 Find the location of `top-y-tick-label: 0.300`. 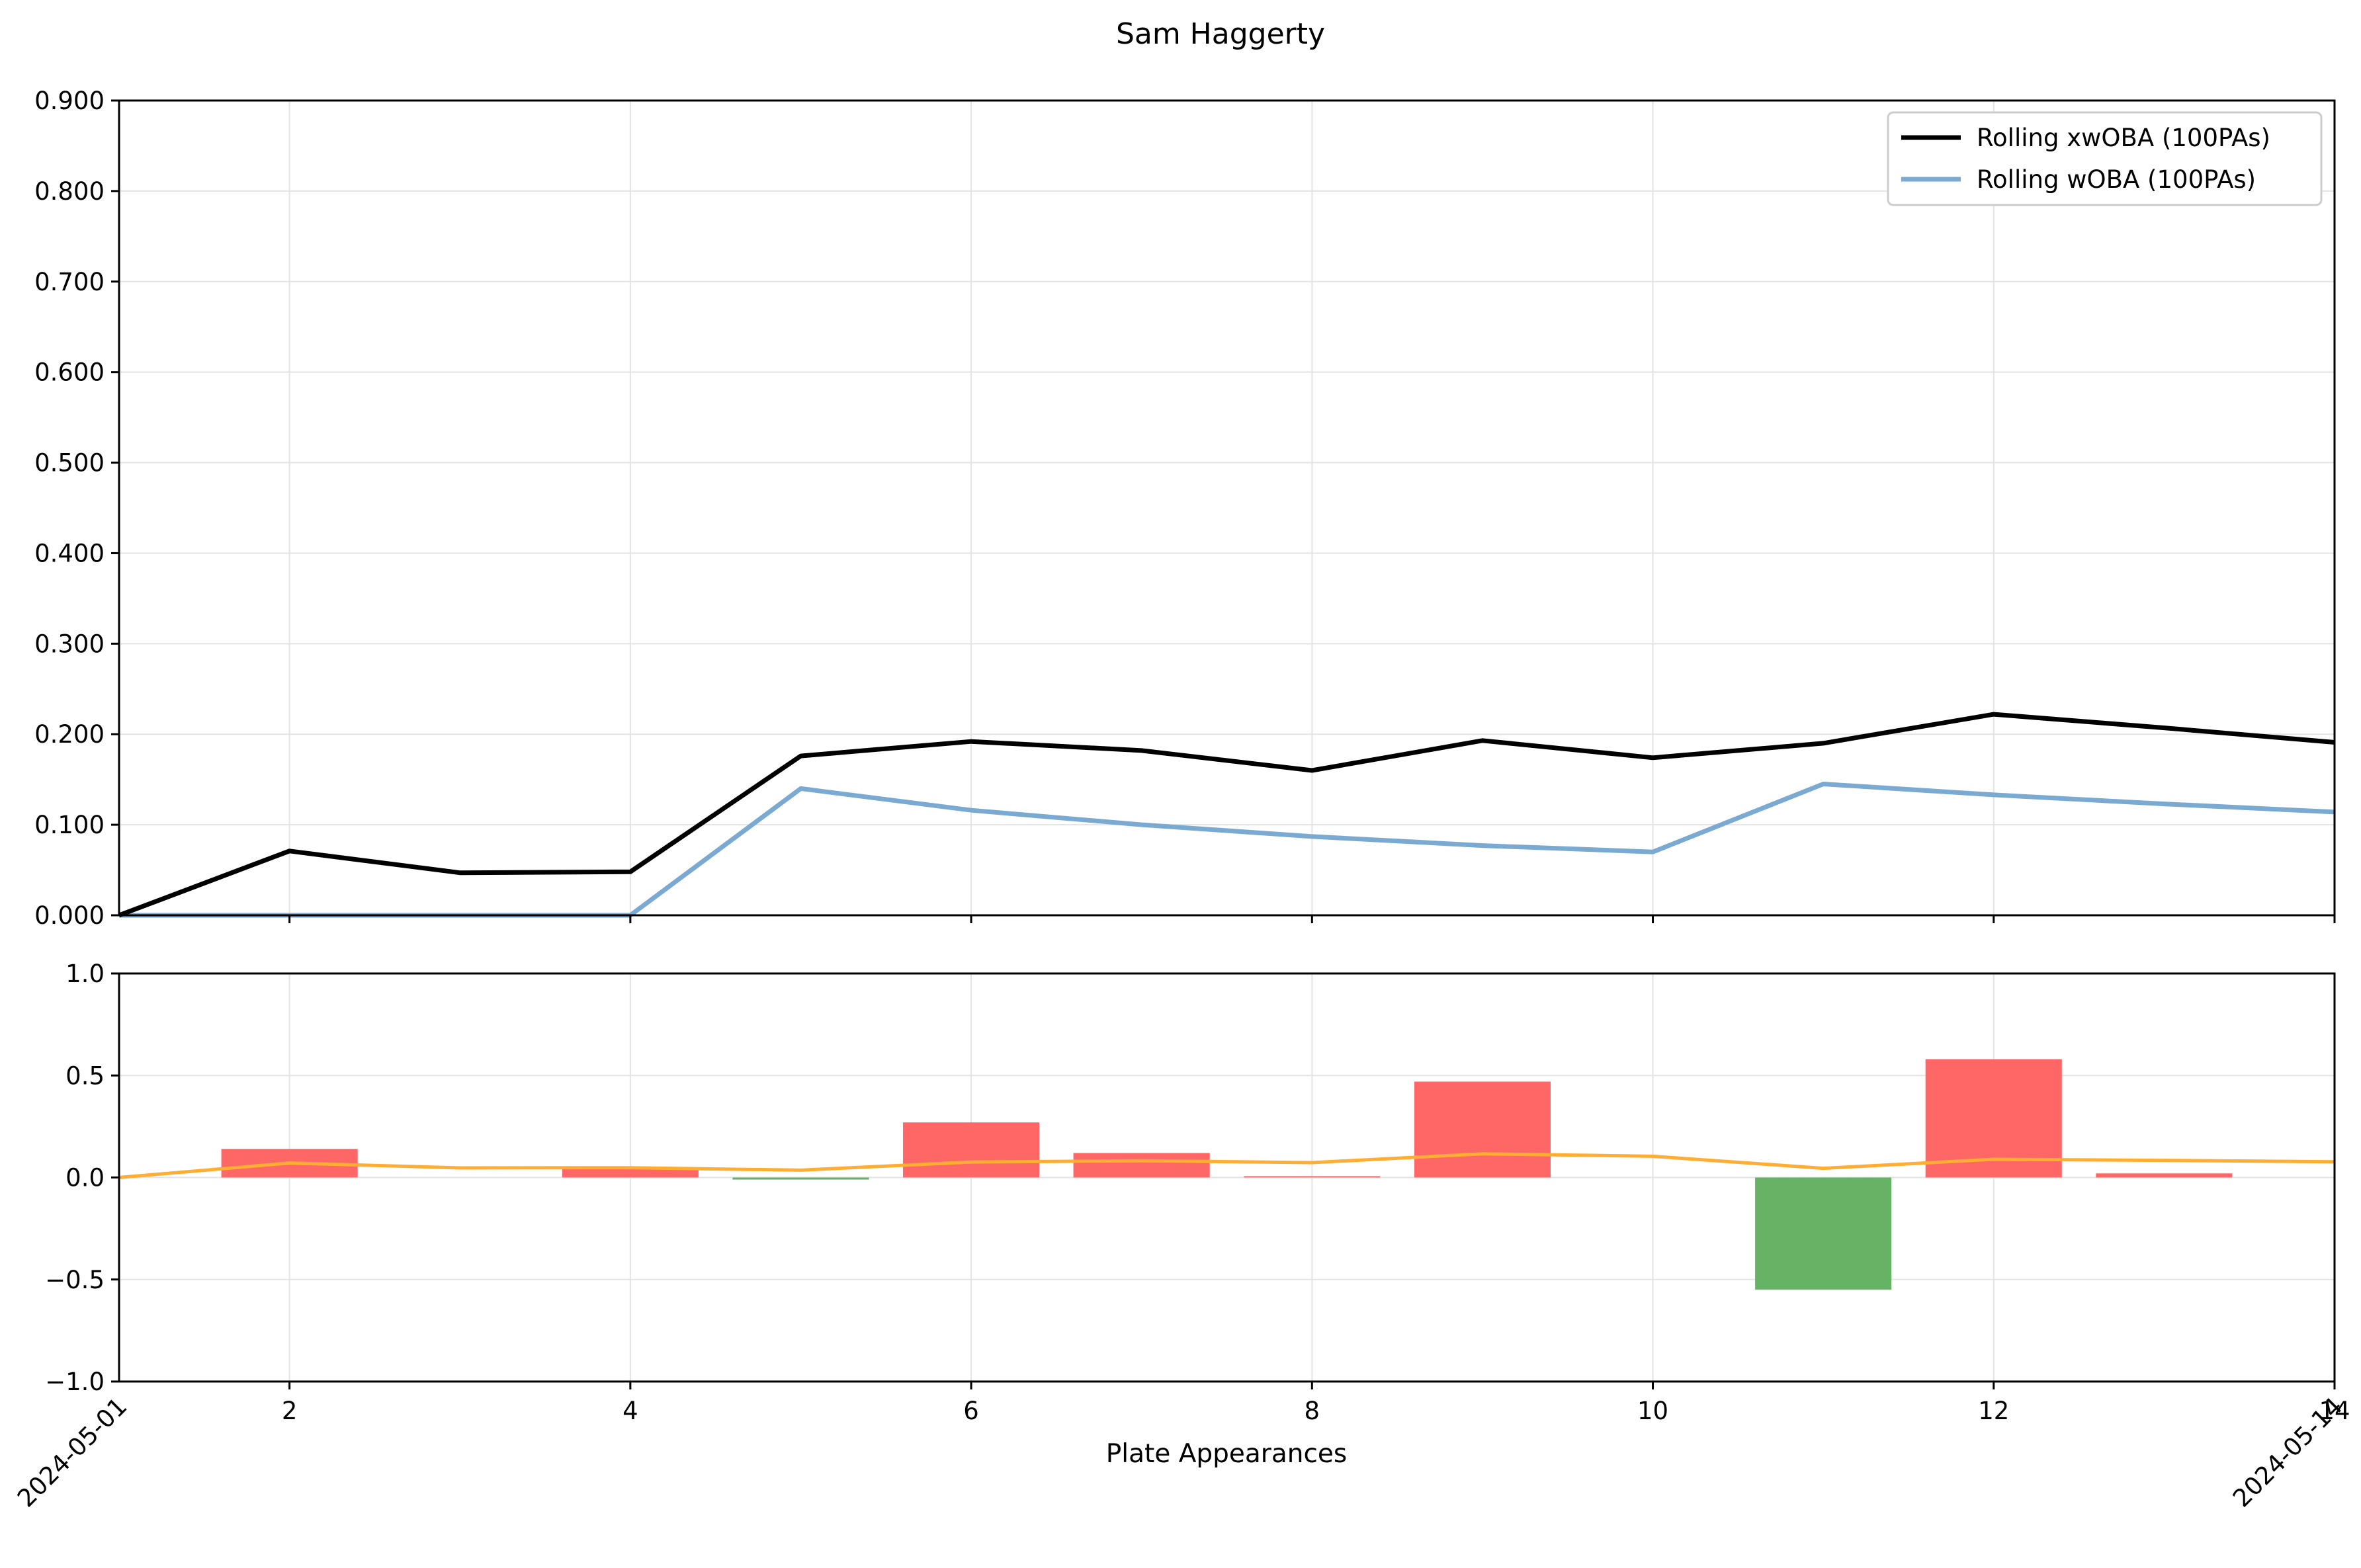

top-y-tick-label: 0.300 is located at coordinates (69, 644).